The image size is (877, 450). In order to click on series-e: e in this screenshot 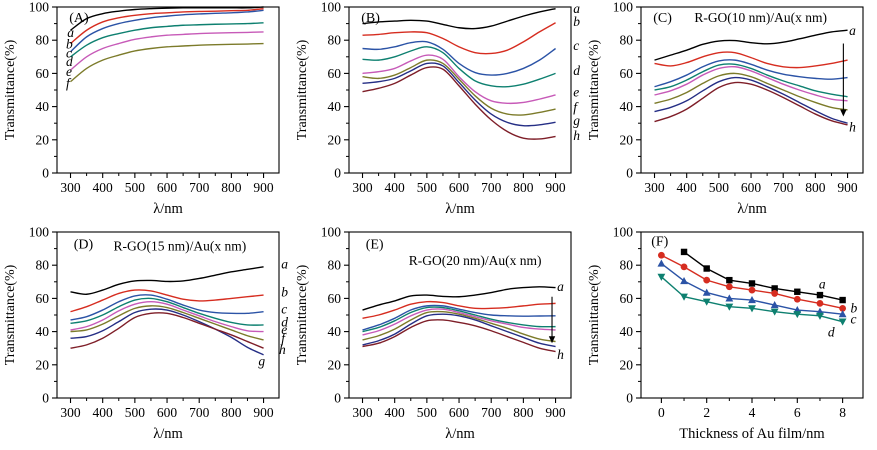, I will do `click(165, 55)`.